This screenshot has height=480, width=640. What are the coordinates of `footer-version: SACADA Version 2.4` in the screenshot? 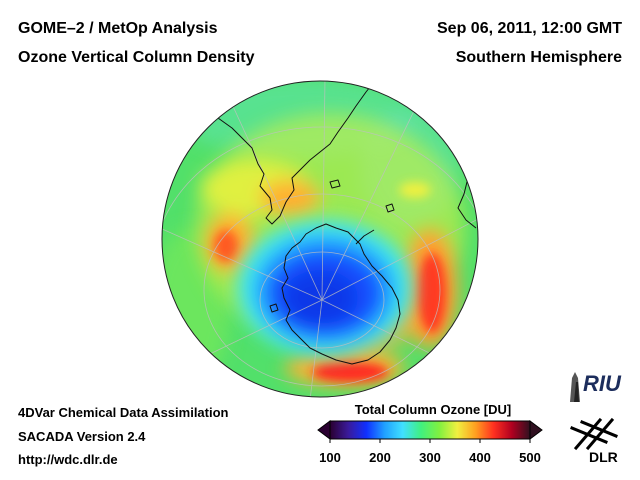 It's located at (82, 436).